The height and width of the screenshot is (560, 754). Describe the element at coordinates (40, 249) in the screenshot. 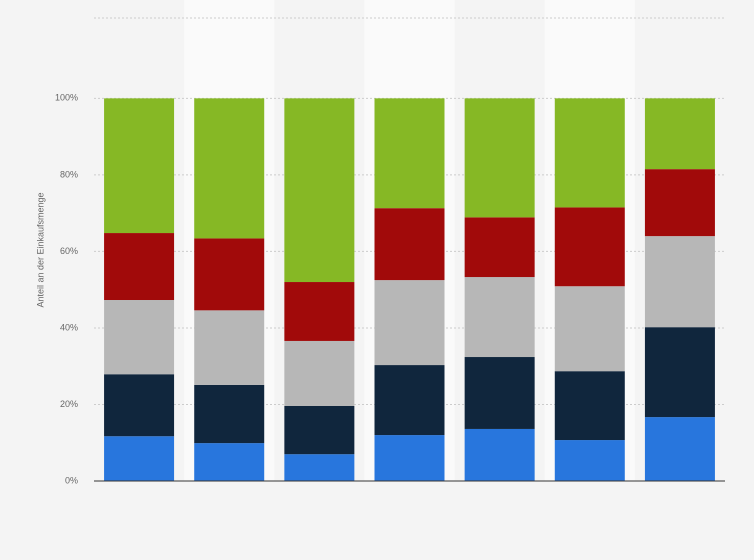

I see `y-axis-title: Anteil an der Einkaufsmenge` at that location.